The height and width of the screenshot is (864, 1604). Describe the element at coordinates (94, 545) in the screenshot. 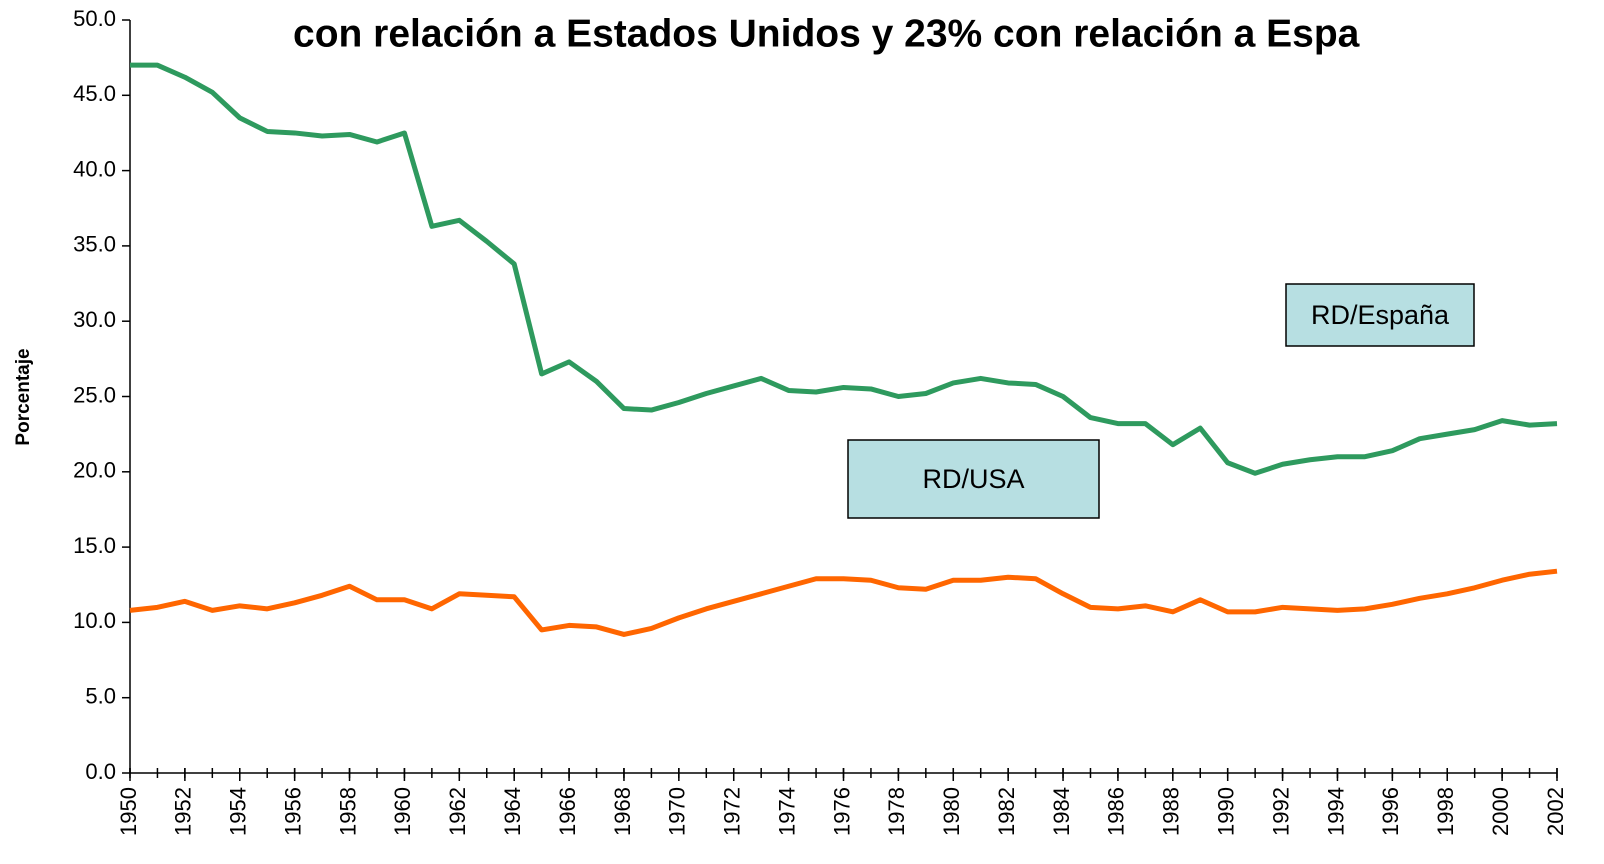

I see `y-tick-label: 15.0` at that location.